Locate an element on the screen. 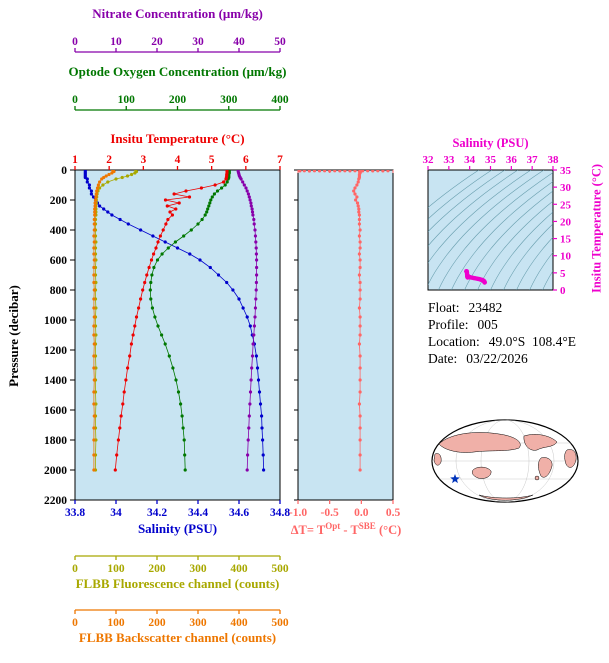 This screenshot has width=609, height=663. pressure-axis-title: Pressure (decibar) is located at coordinates (13, 336).